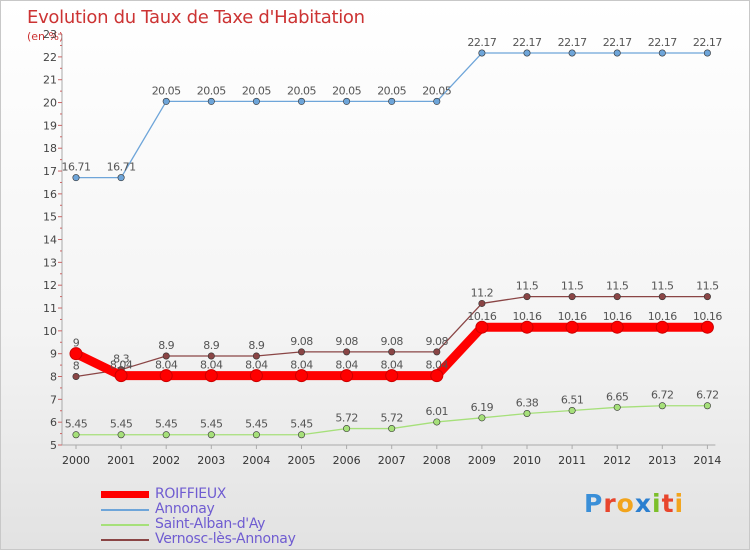 The image size is (750, 551). What do you see at coordinates (707, 460) in the screenshot?
I see `x-tick-label: 2014` at bounding box center [707, 460].